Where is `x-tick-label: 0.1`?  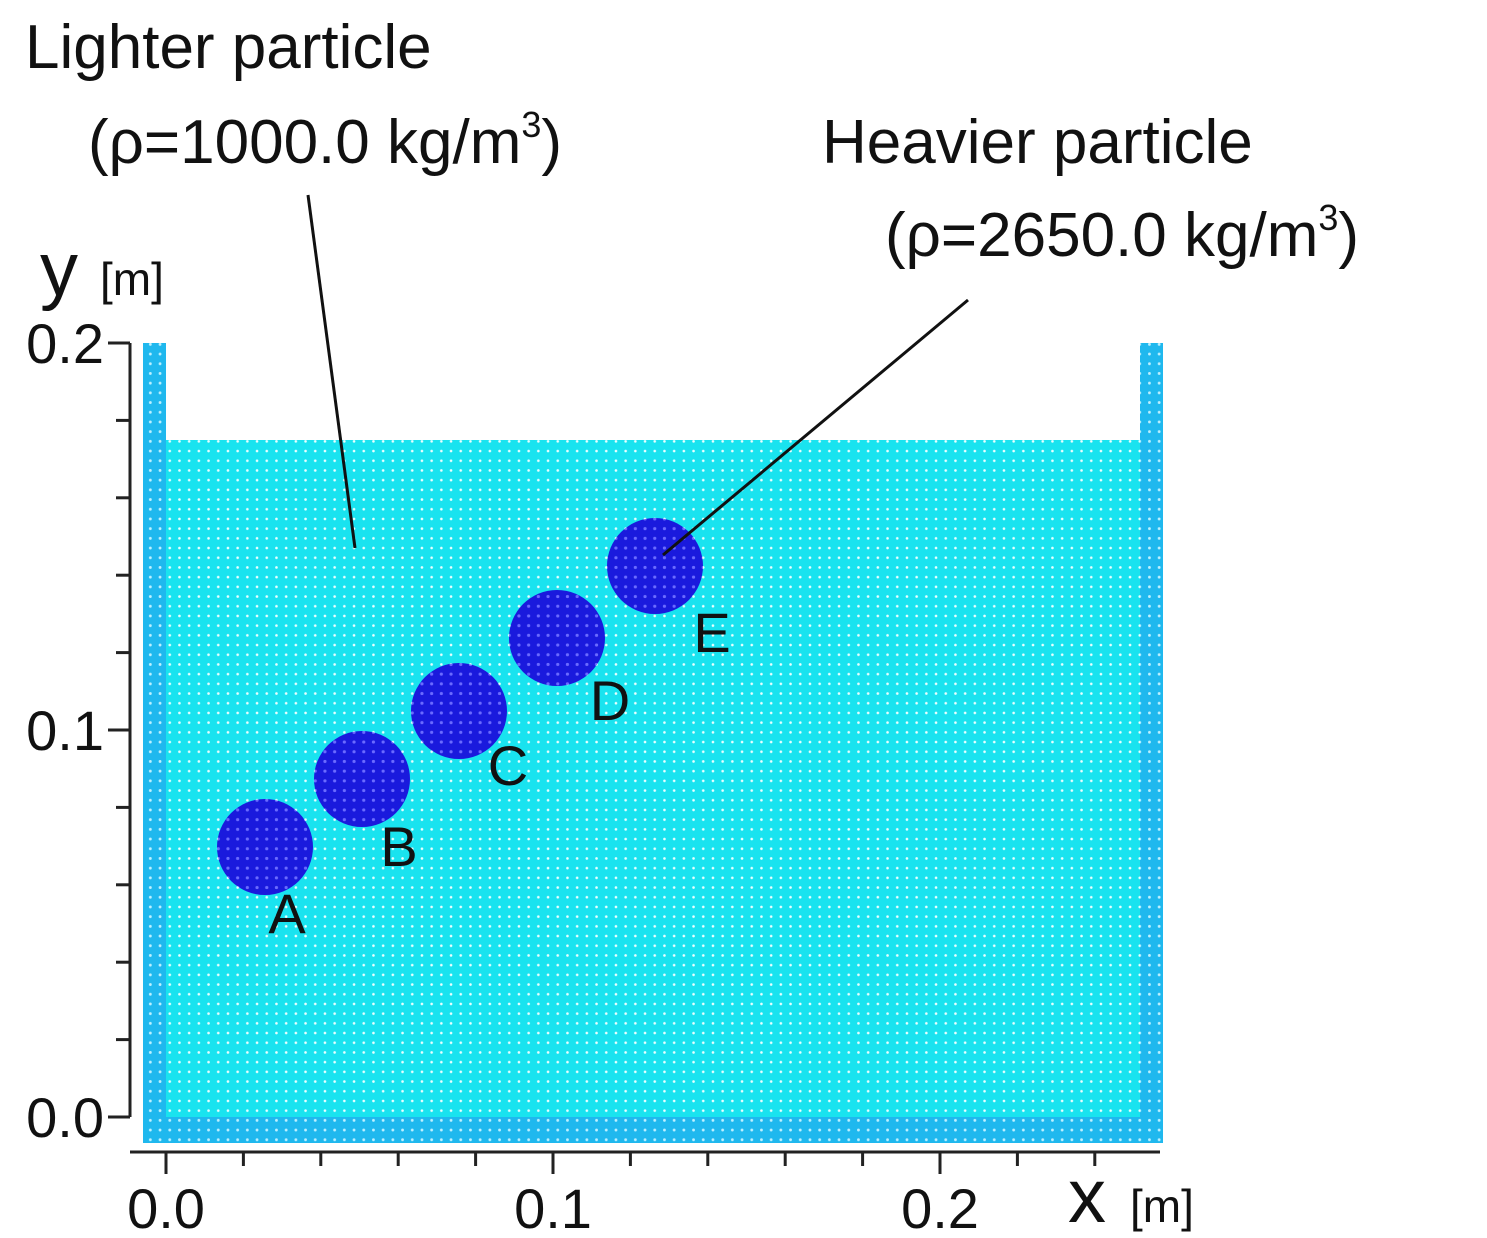 x-tick-label: 0.1 is located at coordinates (553, 1207).